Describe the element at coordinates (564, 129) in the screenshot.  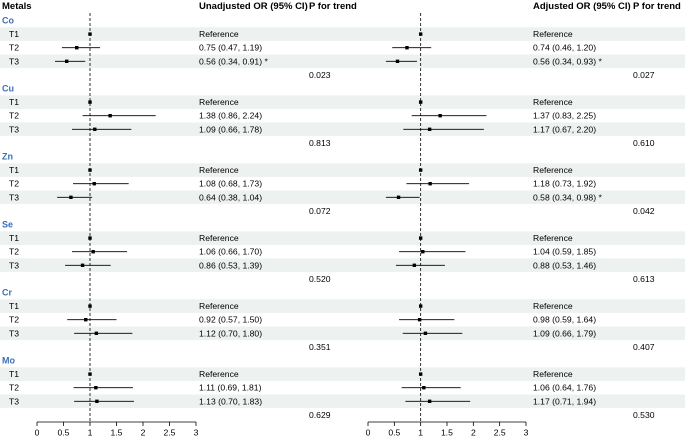
I see `adjusted-or-text: 1.17 (0.67, 2.20)` at that location.